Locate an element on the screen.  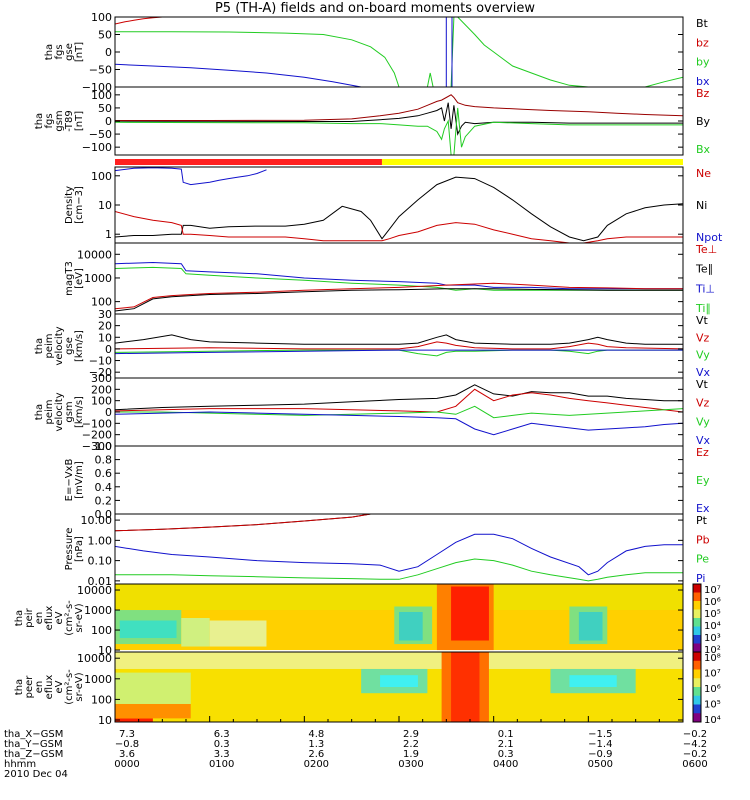
x-axis-row-label: tha_Y−GSM is located at coordinates (33, 744).